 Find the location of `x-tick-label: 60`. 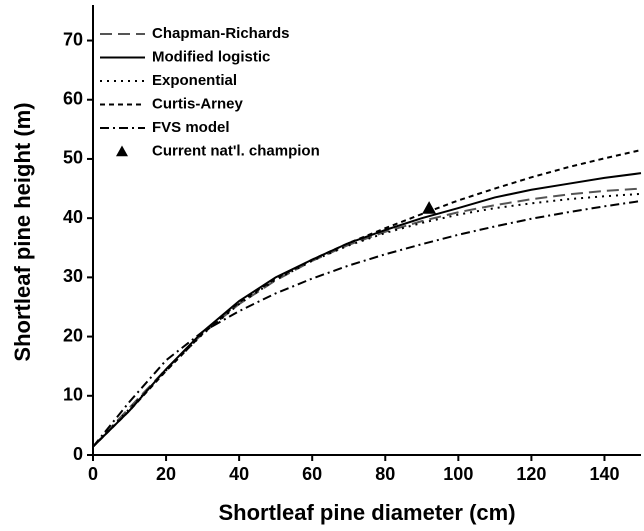

x-tick-label: 60 is located at coordinates (312, 474).